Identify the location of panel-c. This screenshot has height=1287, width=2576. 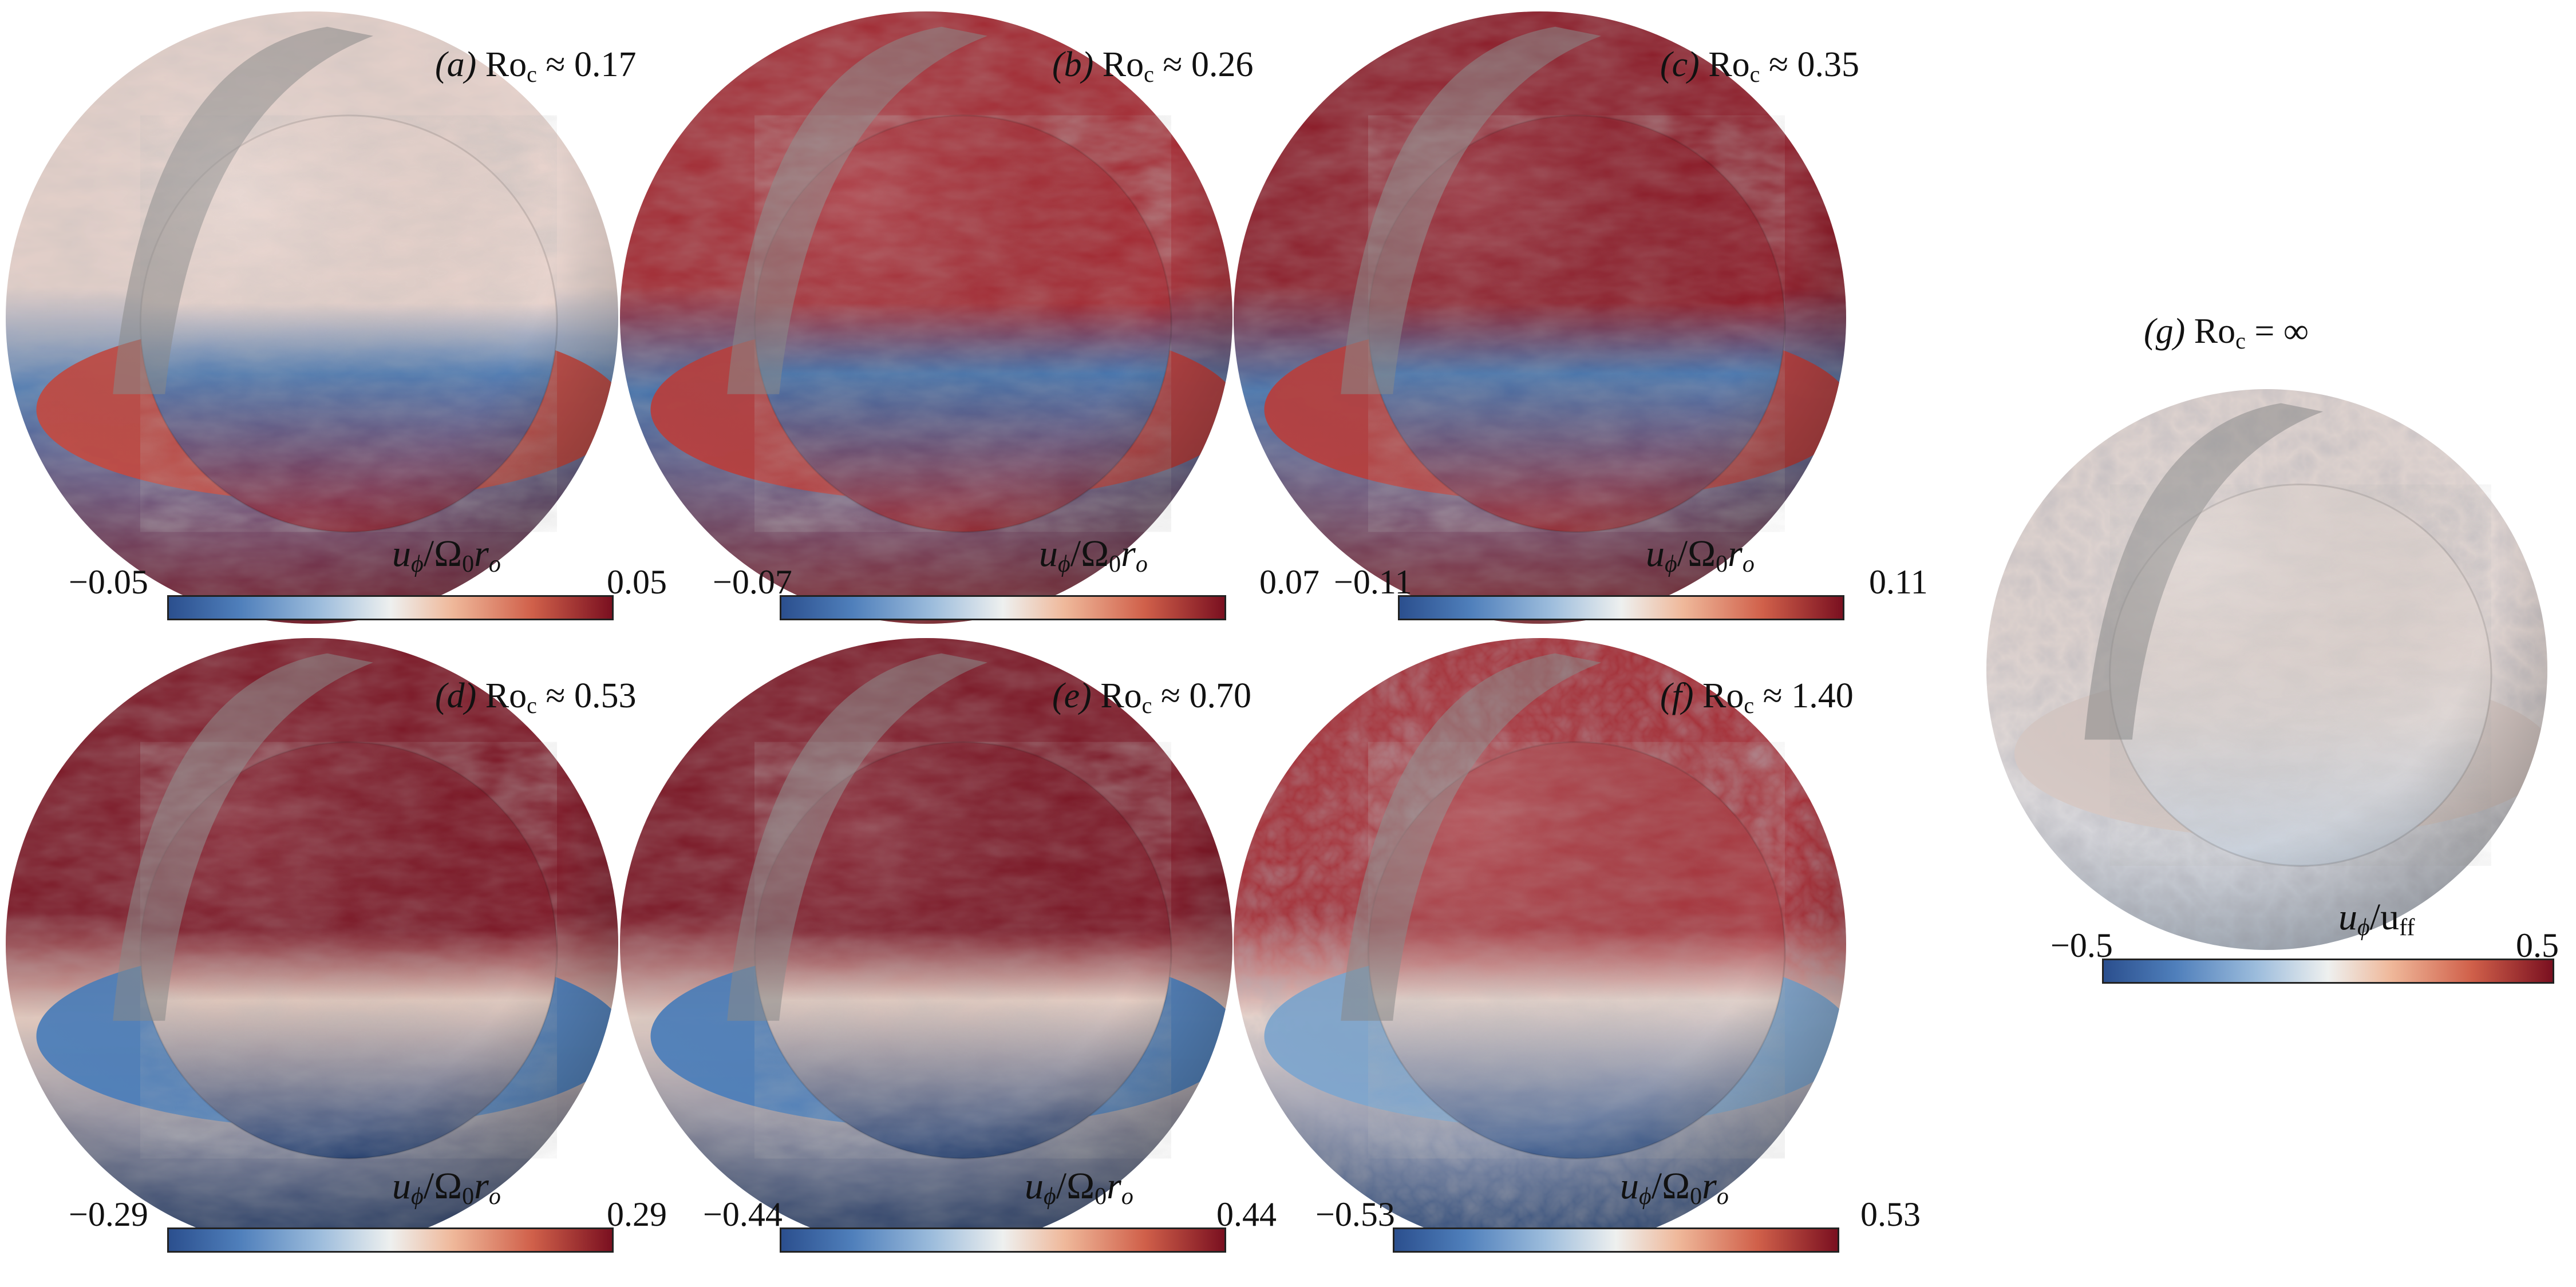
(1540, 317).